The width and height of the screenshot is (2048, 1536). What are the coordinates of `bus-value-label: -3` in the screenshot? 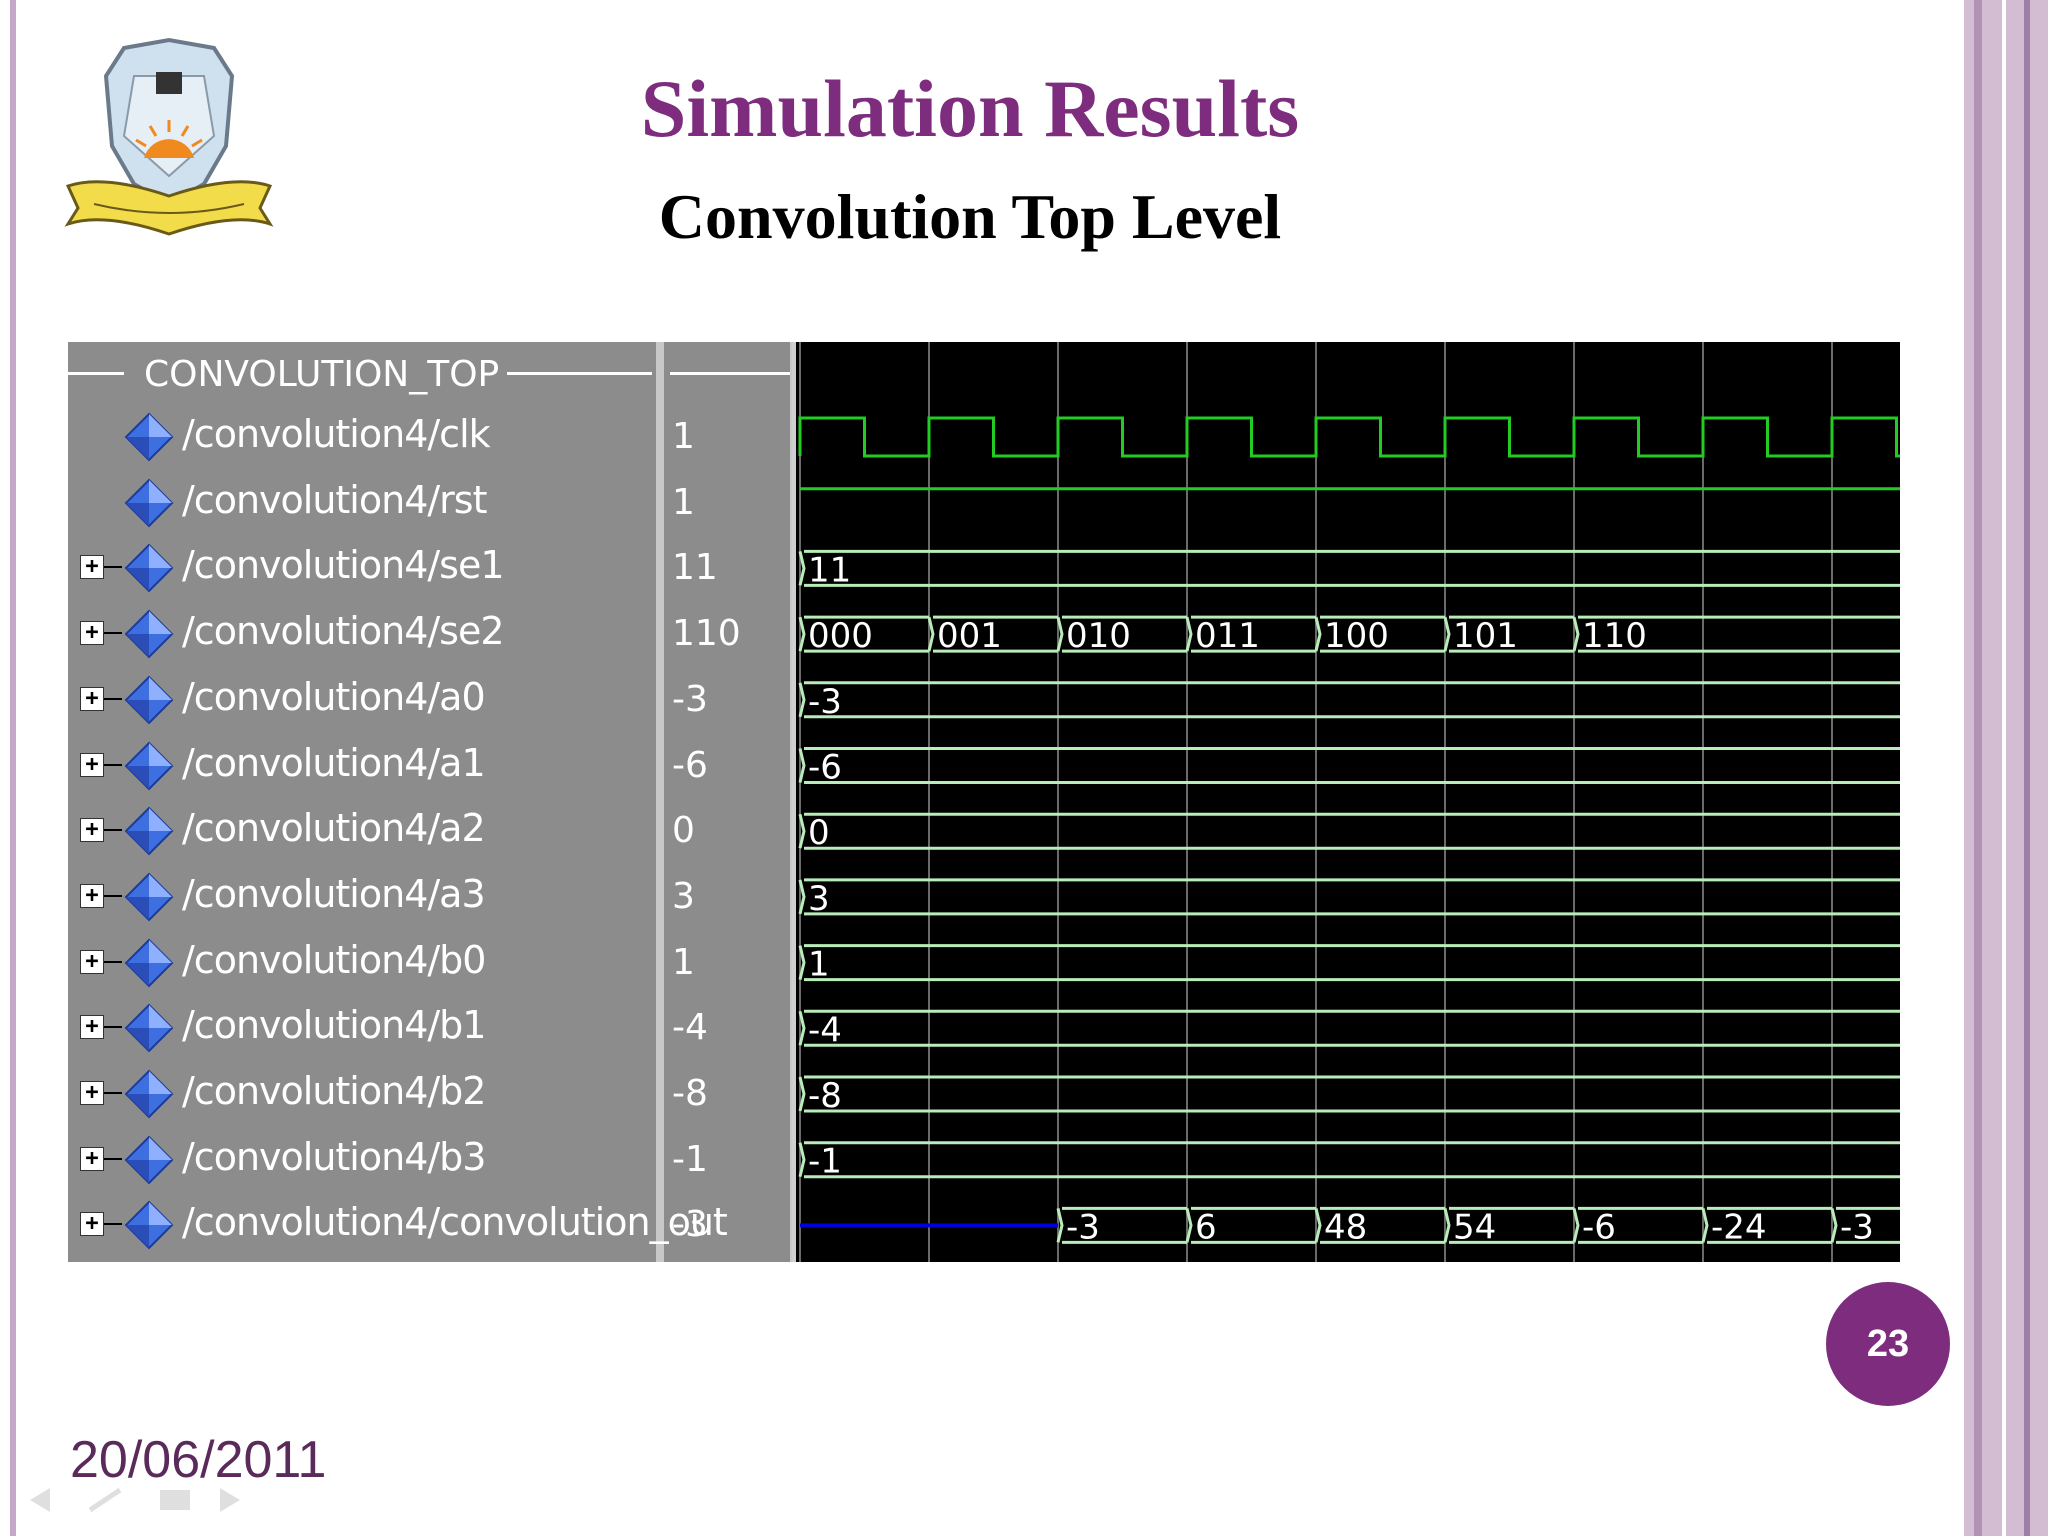 It's located at (1857, 1227).